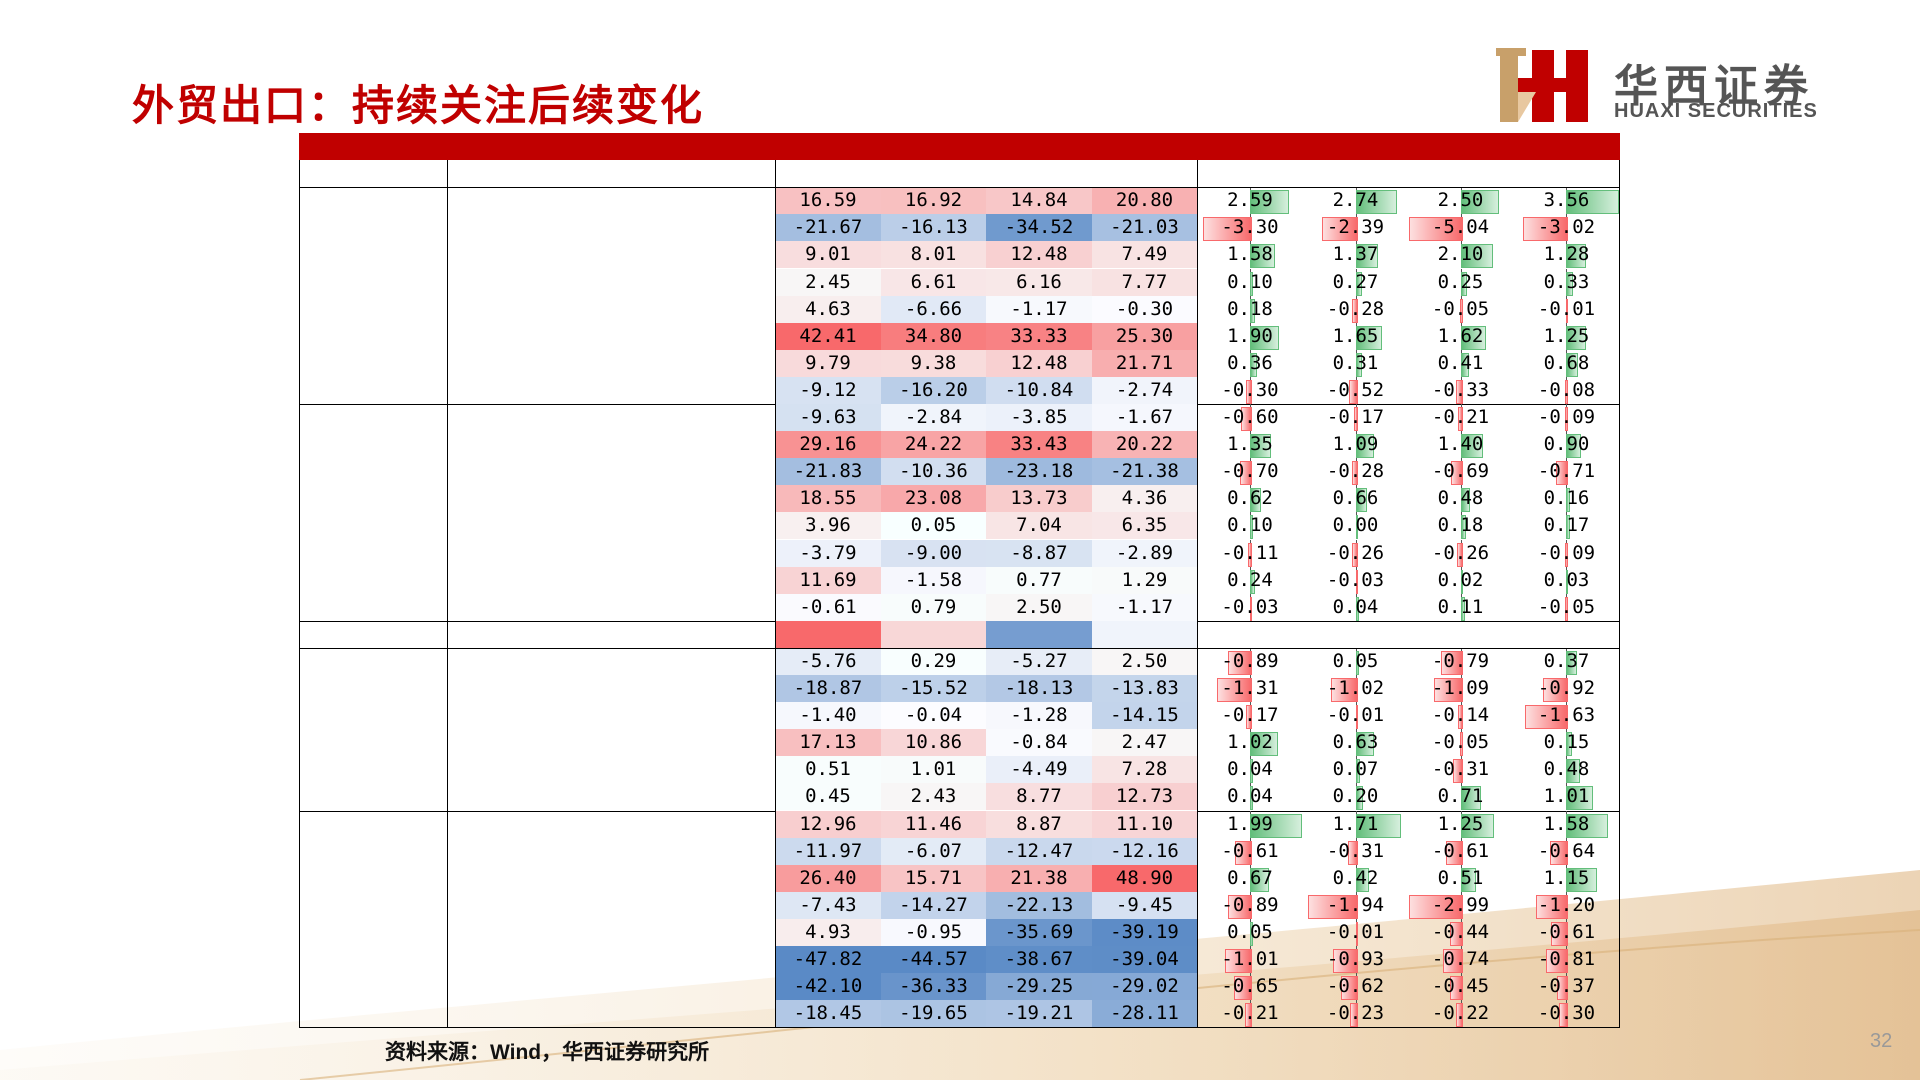 This screenshot has height=1080, width=1920. Describe the element at coordinates (933, 987) in the screenshot. I see `growth-value: -36.33` at that location.